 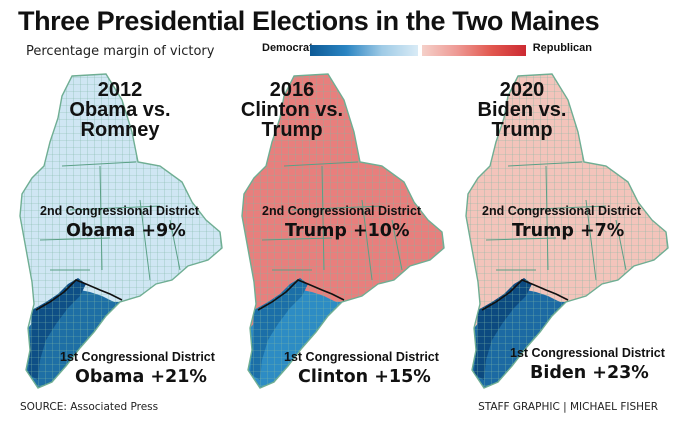 I want to click on map-matchup-line1: Clinton vs., so click(x=292, y=110).